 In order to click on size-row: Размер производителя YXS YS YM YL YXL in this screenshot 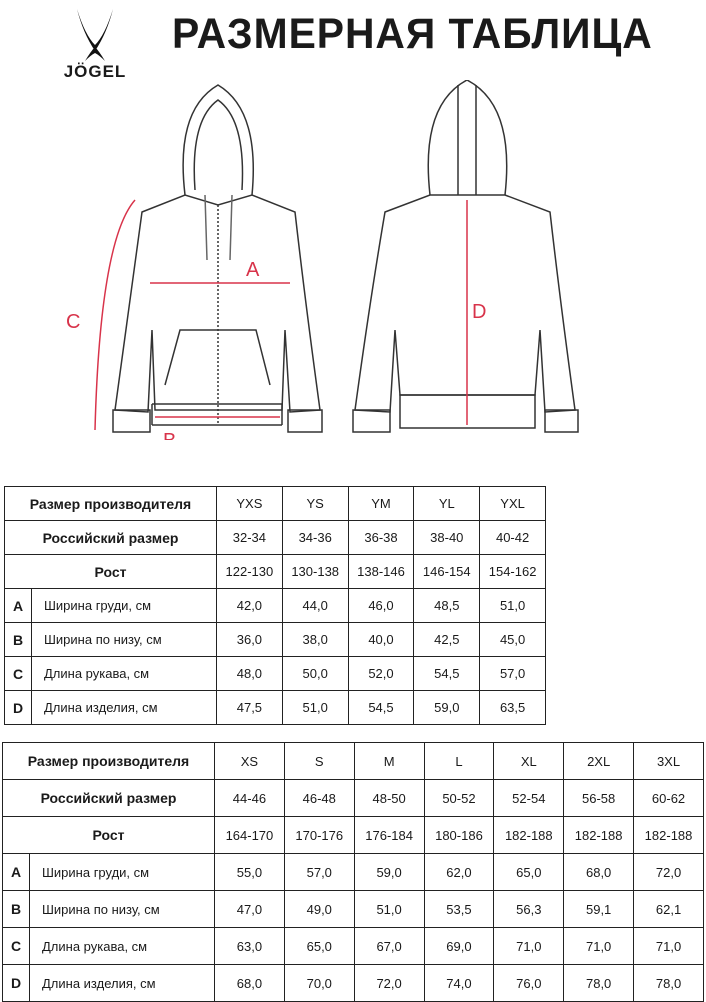, I will do `click(275, 503)`.